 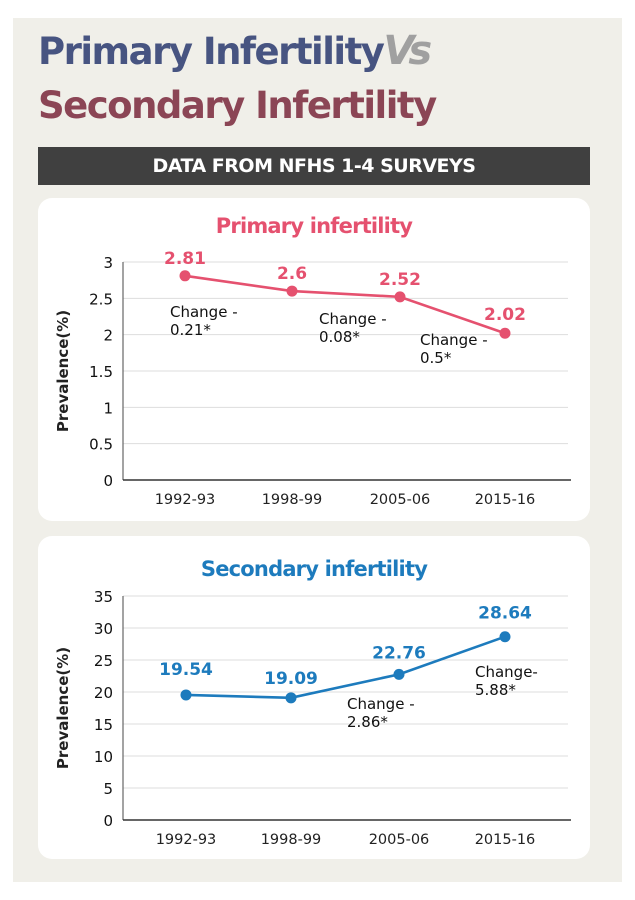 I want to click on y-tick-label: 1.5, so click(x=101, y=372).